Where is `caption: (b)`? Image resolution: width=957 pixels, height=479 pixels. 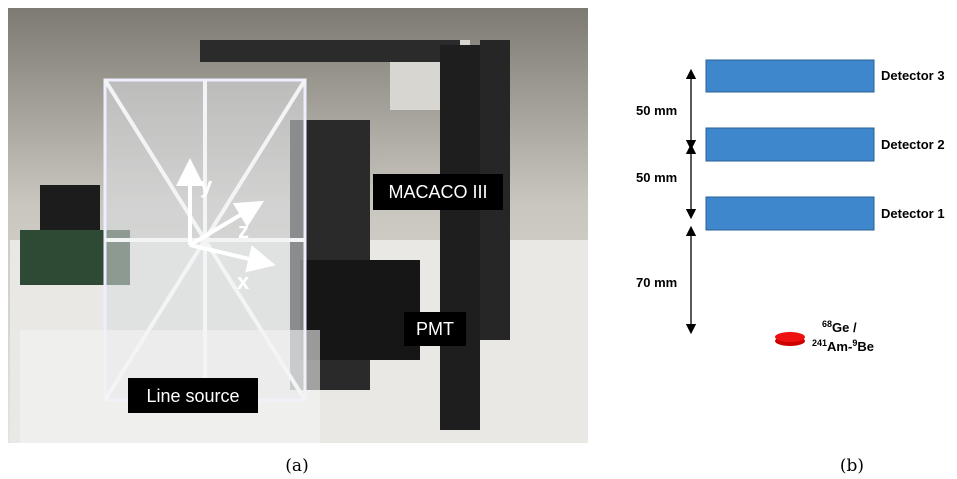
caption: (b) is located at coordinates (852, 466).